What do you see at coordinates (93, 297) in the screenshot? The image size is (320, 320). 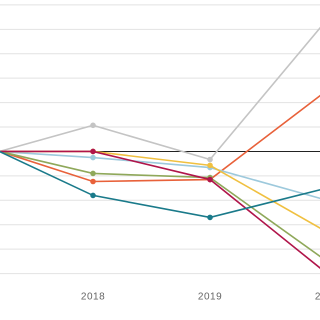 I see `x-tick-label: 2018` at bounding box center [93, 297].